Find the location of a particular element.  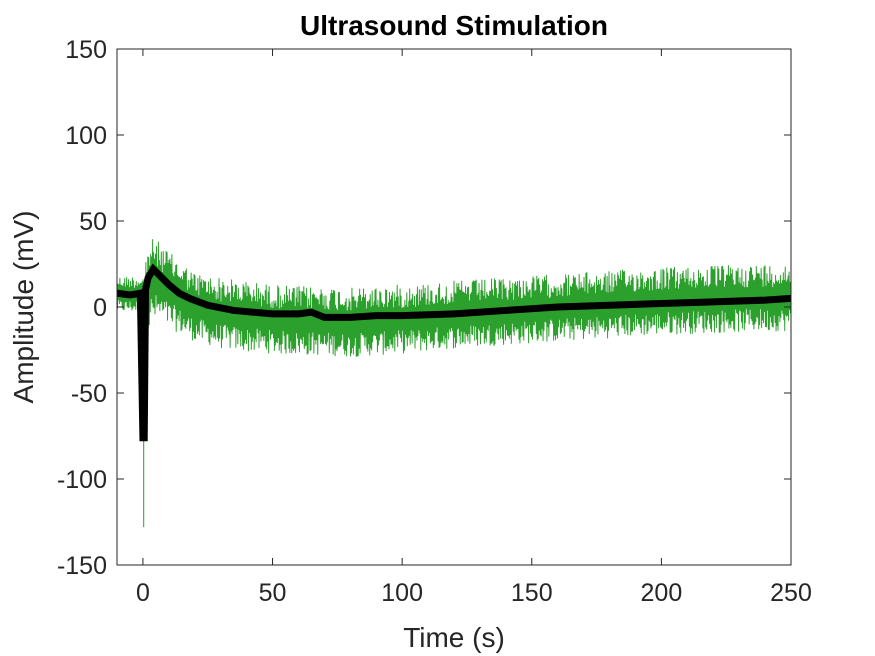

chart-title: Ultrasound Stimulation is located at coordinates (454, 25).